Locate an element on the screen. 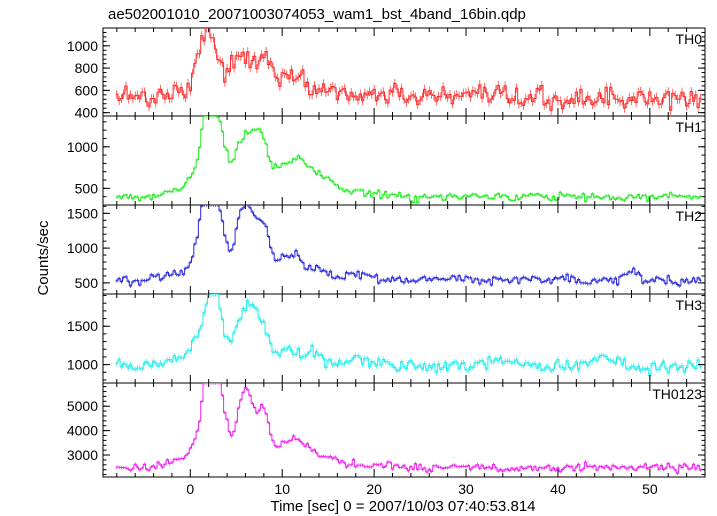  series-line-th0123 is located at coordinates (408, 428).